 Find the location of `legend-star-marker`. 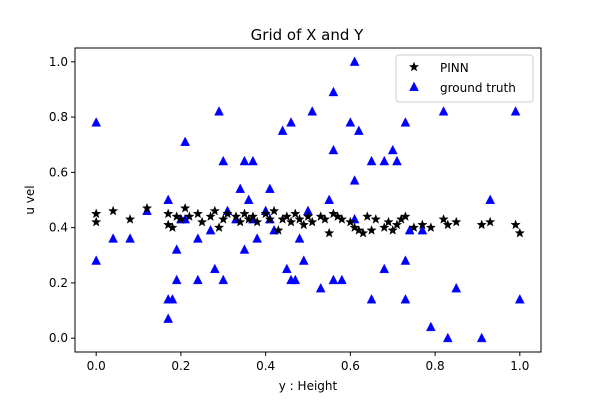

legend-star-marker is located at coordinates (414, 66).